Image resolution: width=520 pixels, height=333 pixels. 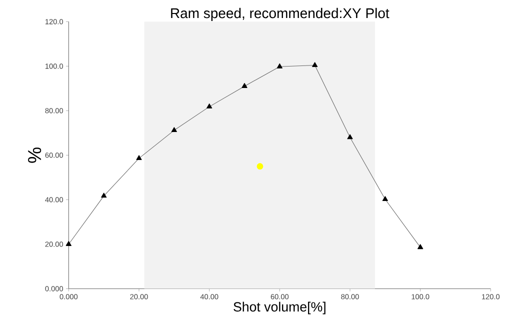 What do you see at coordinates (280, 14) in the screenshot?
I see `chart-title: Ram speed, recommended:XY Plot` at bounding box center [280, 14].